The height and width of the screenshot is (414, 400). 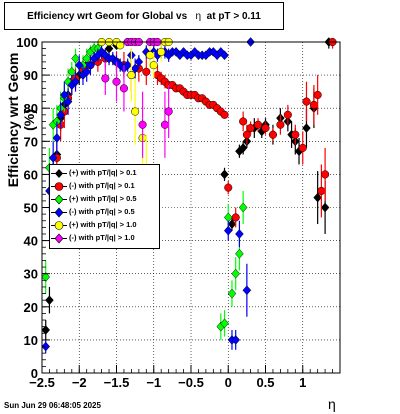 What do you see at coordinates (34, 373) in the screenshot?
I see `y-tick-label: 0` at bounding box center [34, 373].